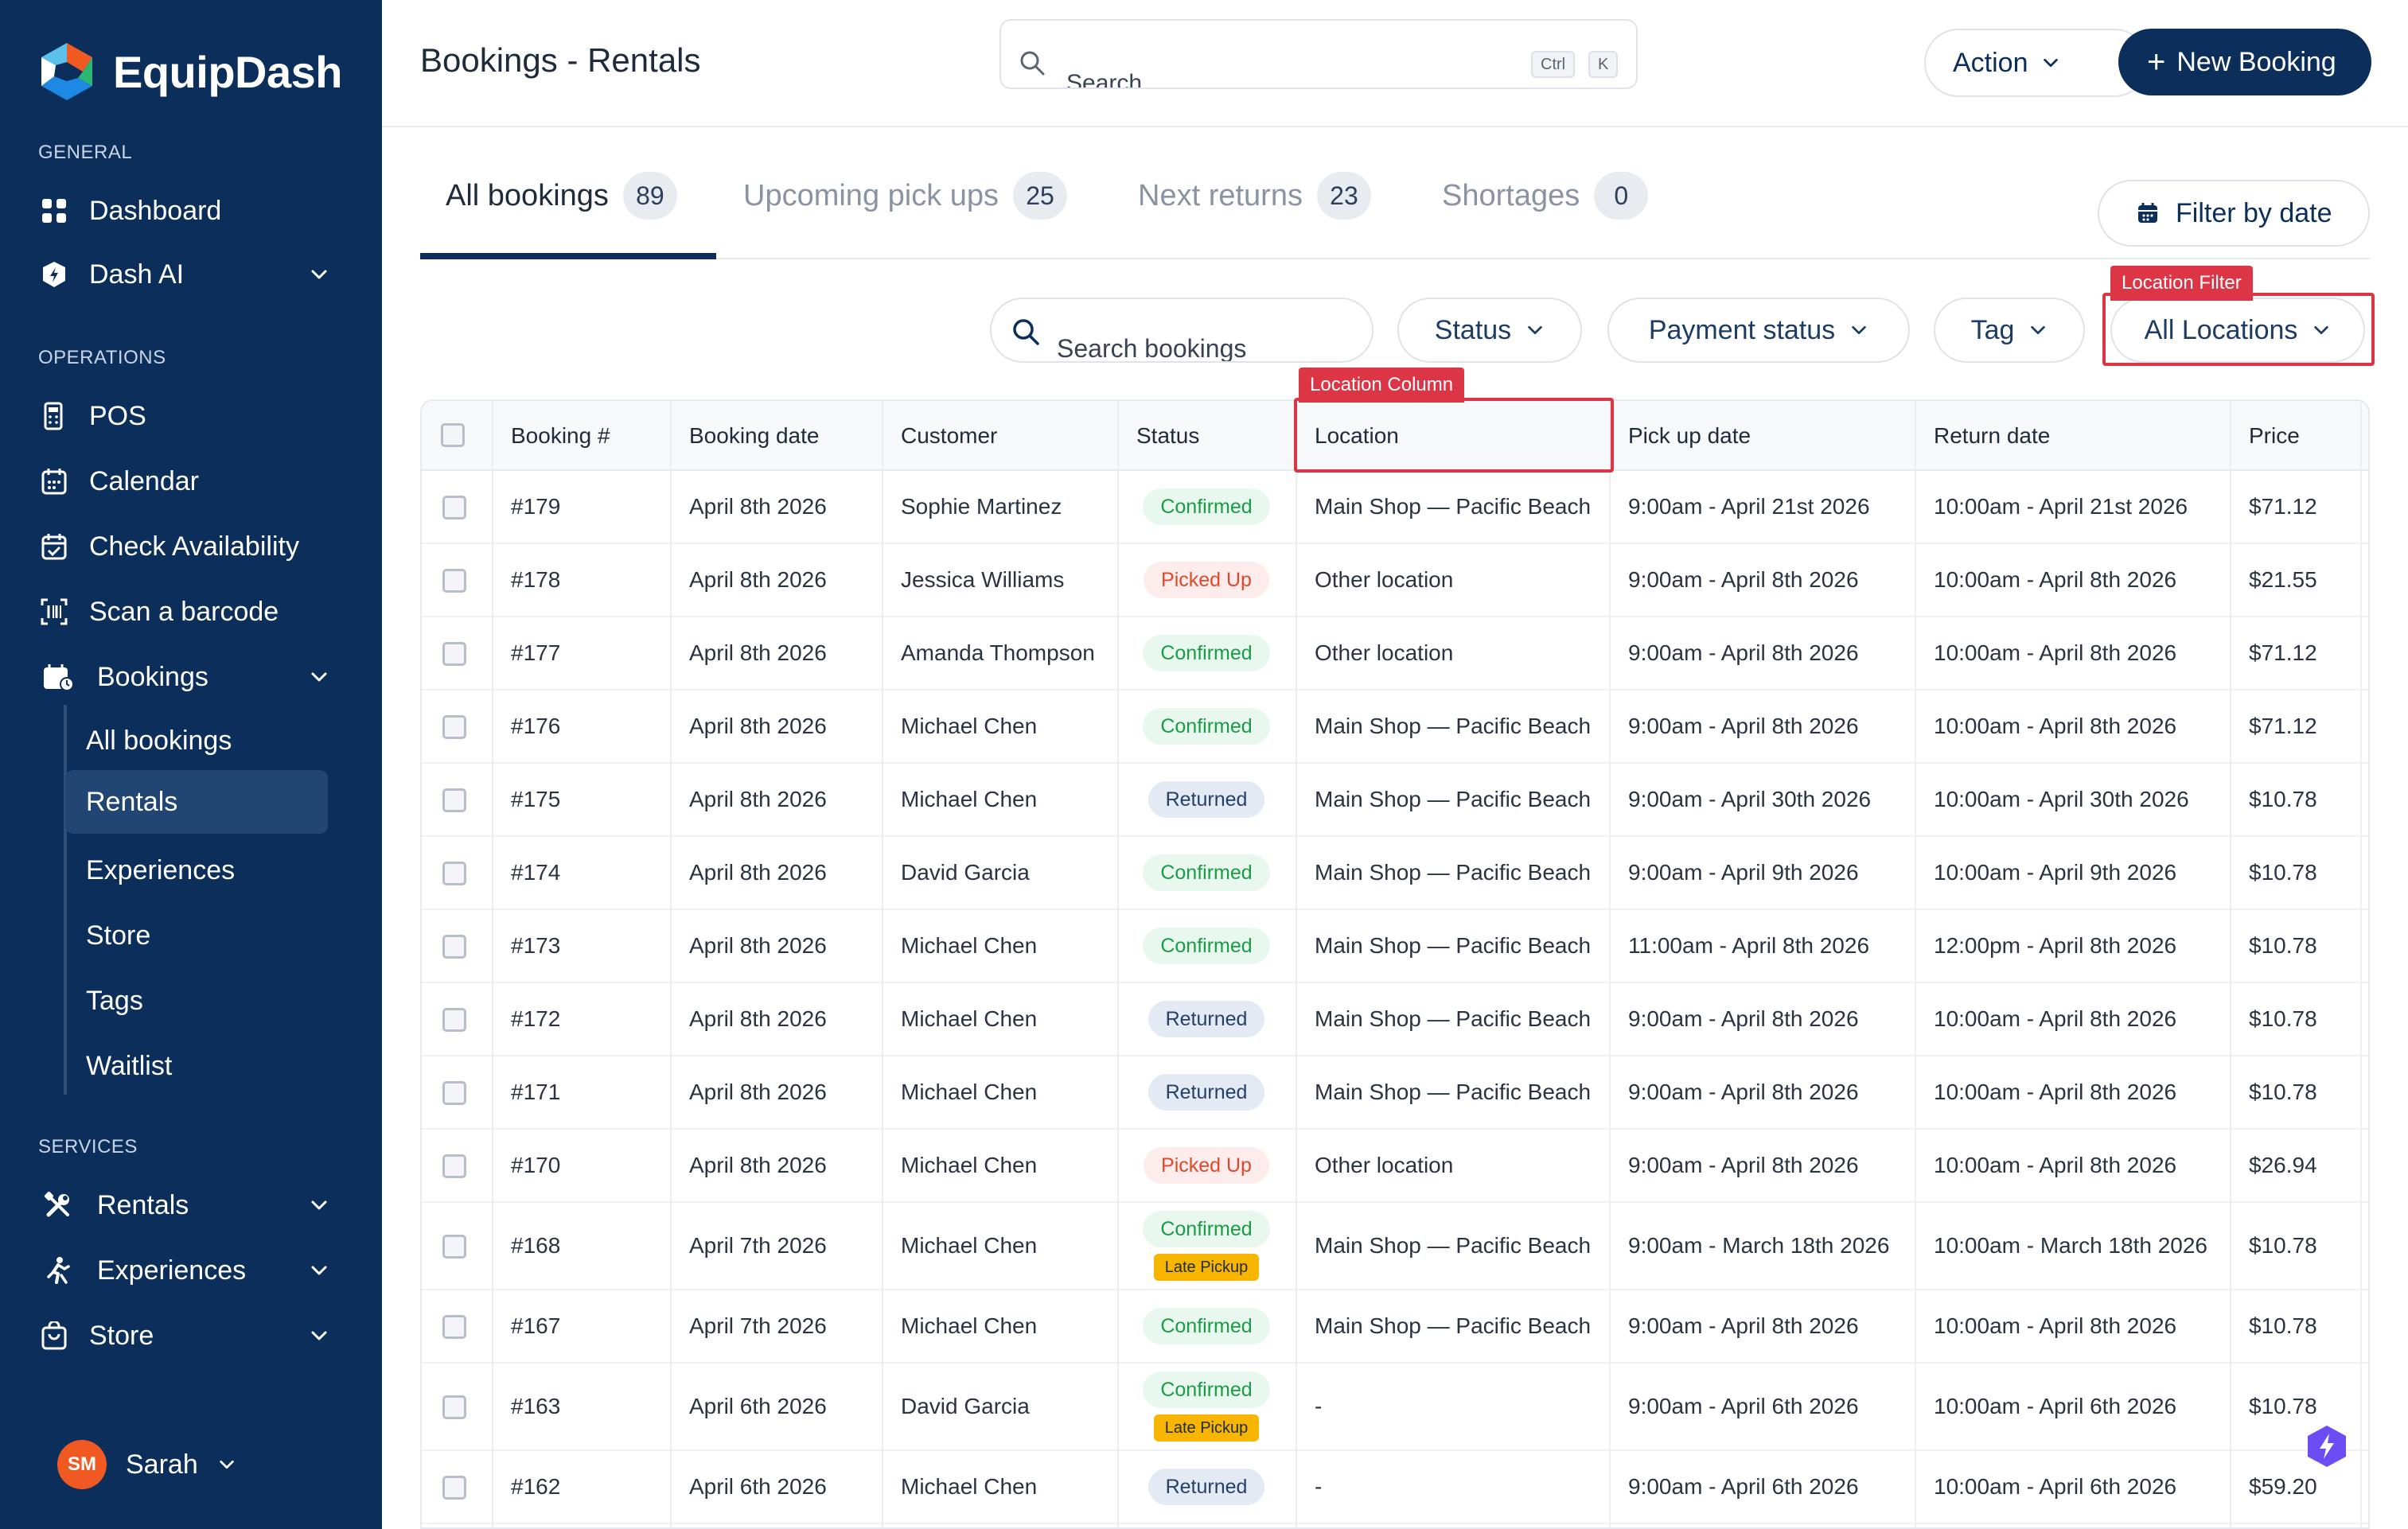 This screenshot has width=2408, height=1529. I want to click on sidebar-subitem-tags: Tags, so click(114, 1000).